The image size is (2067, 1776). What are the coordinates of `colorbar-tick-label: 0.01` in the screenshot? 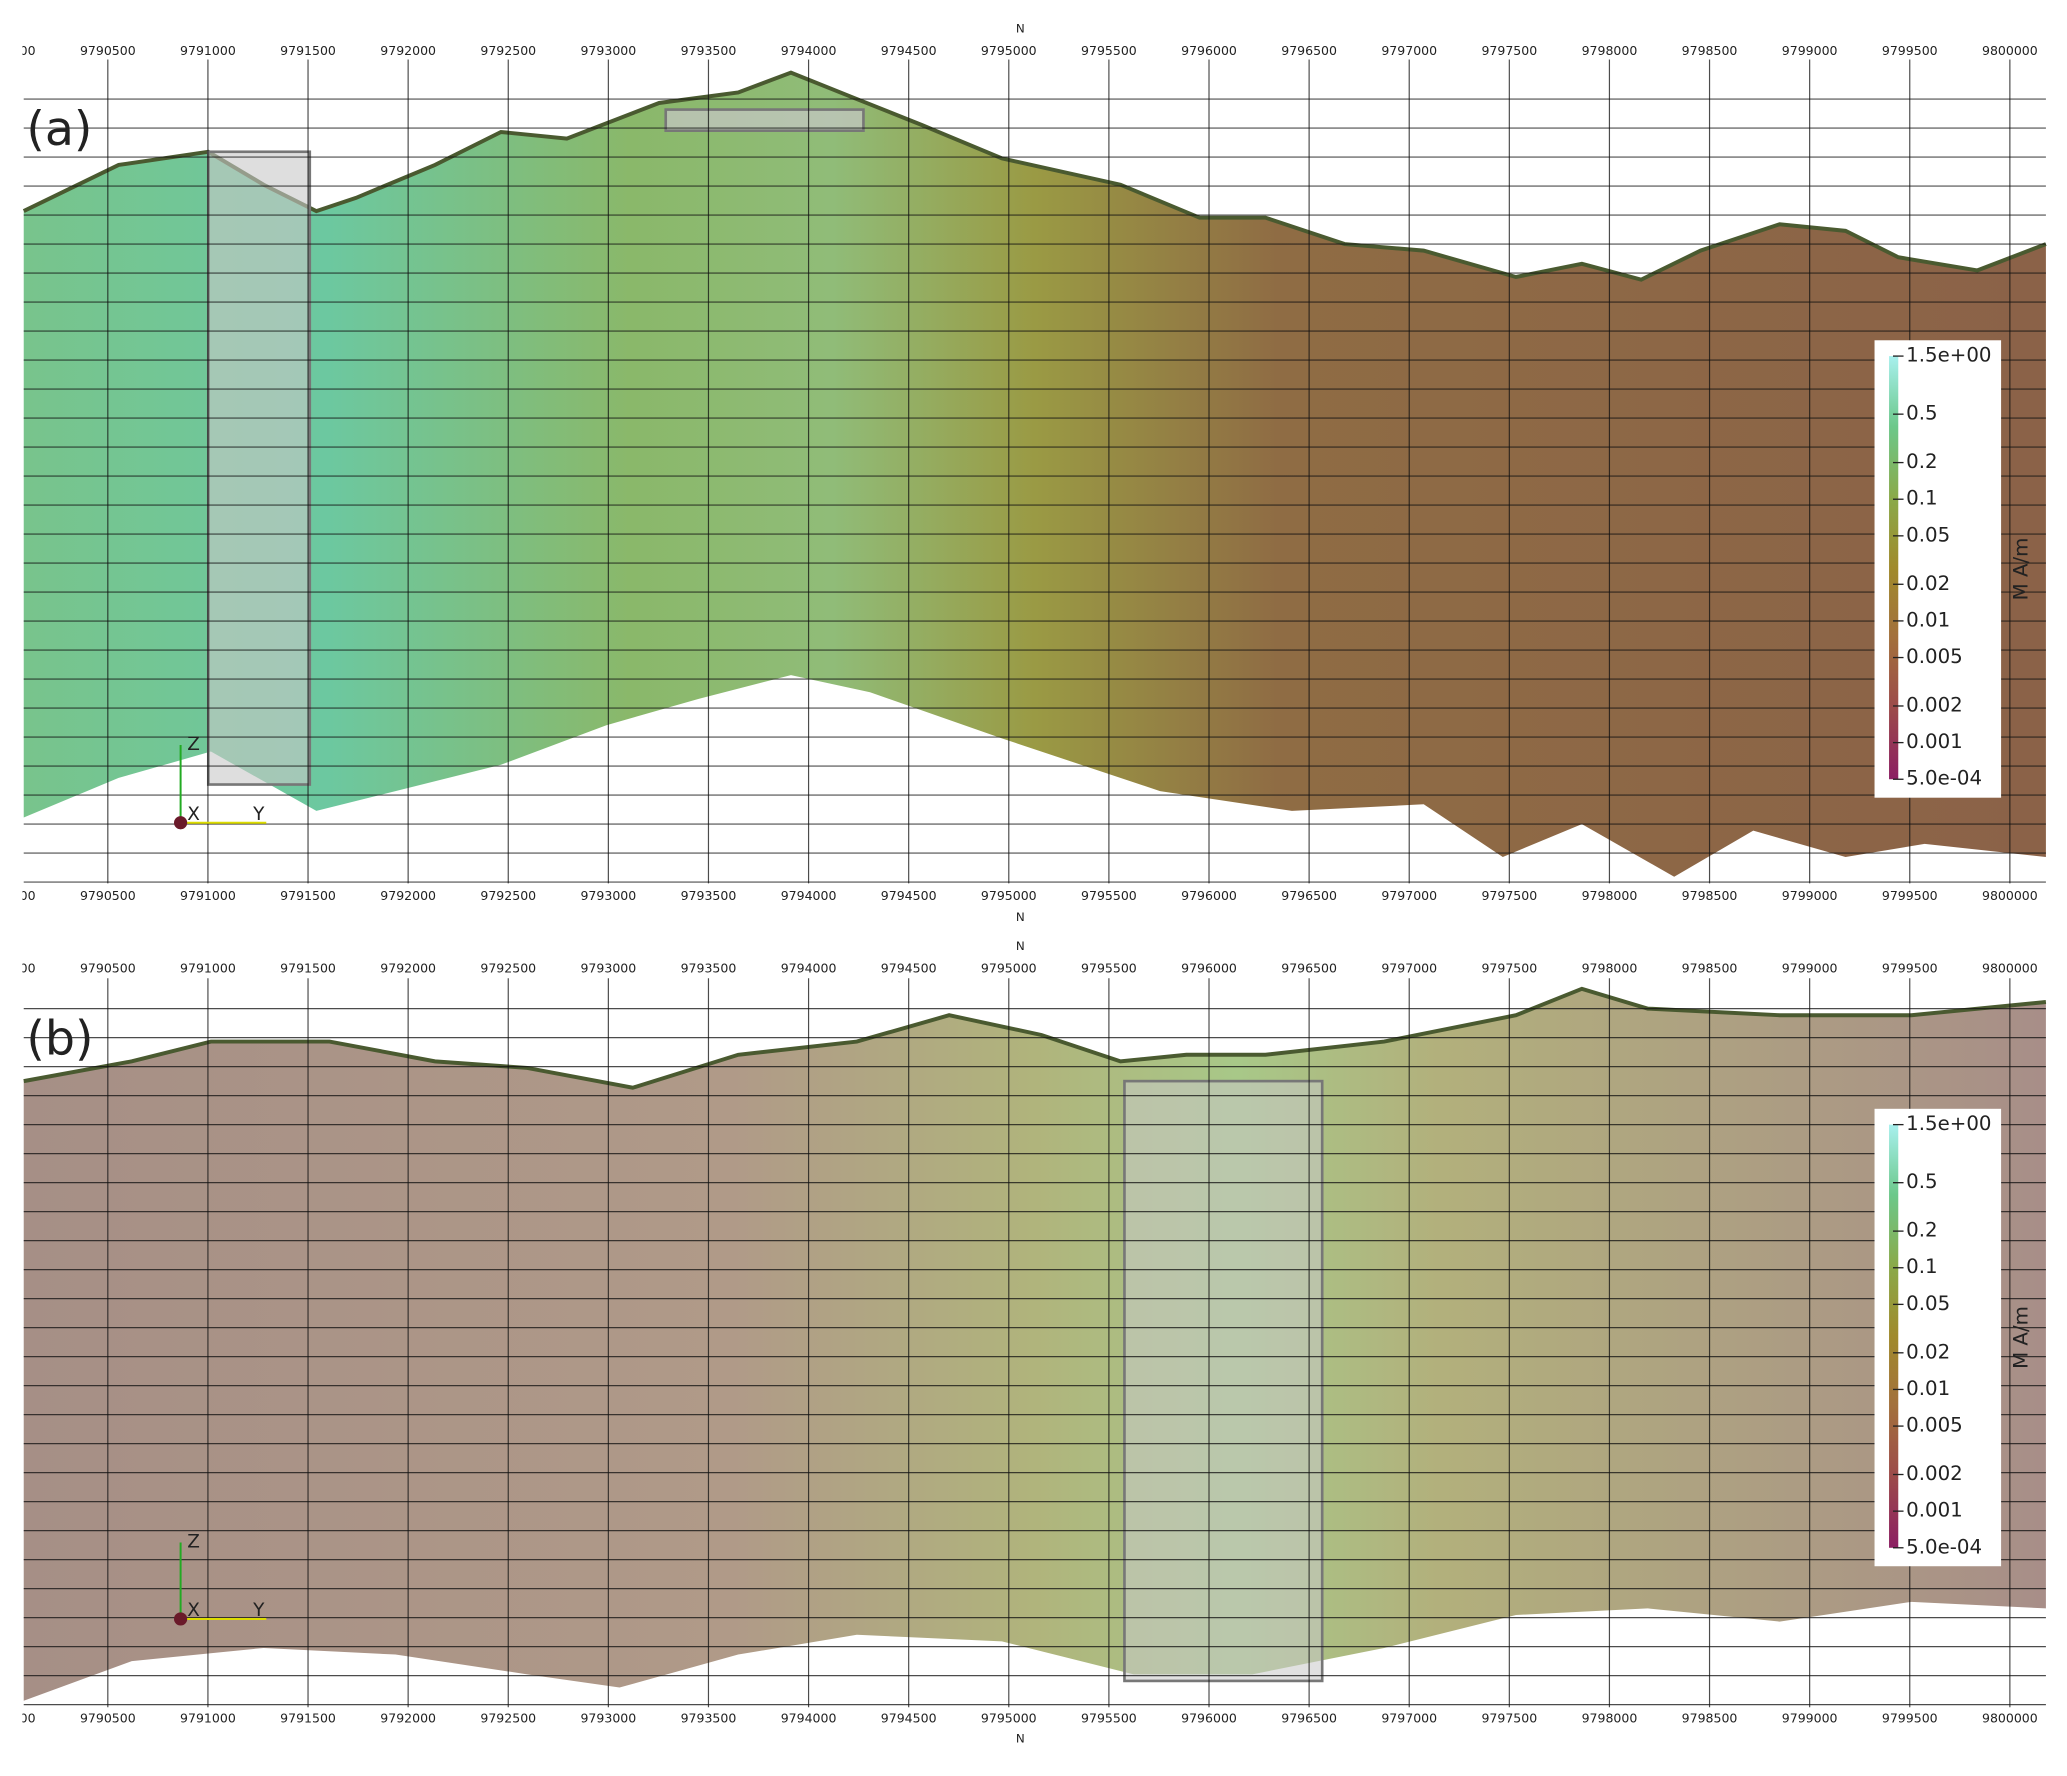 It's located at (1928, 619).